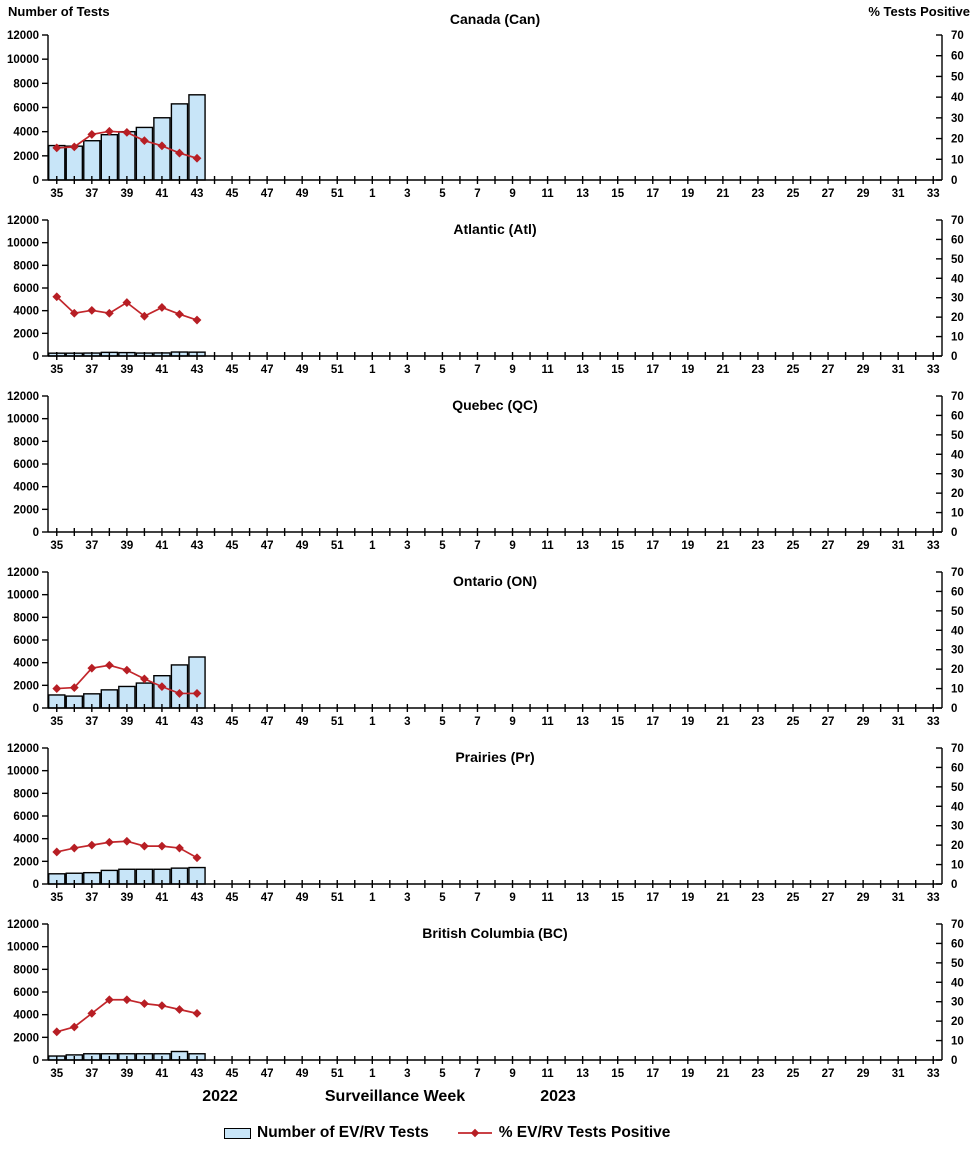 The width and height of the screenshot is (976, 1152). I want to click on left-axis-tick-label: 4000, so click(26, 664).